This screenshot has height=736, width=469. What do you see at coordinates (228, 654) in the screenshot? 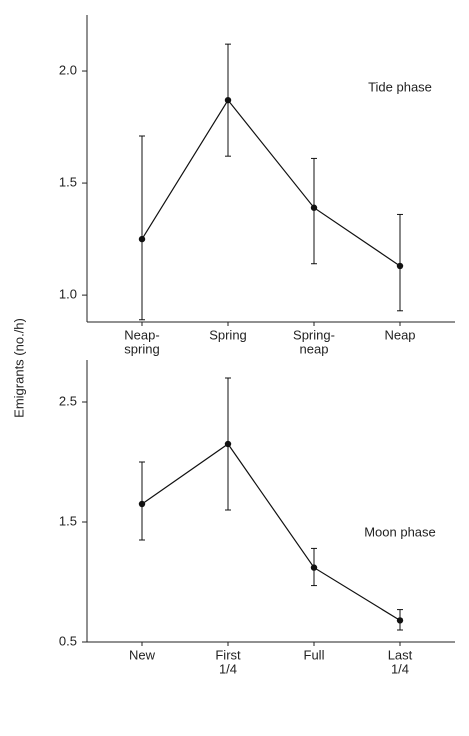
I see `x-tick-label: First` at bounding box center [228, 654].